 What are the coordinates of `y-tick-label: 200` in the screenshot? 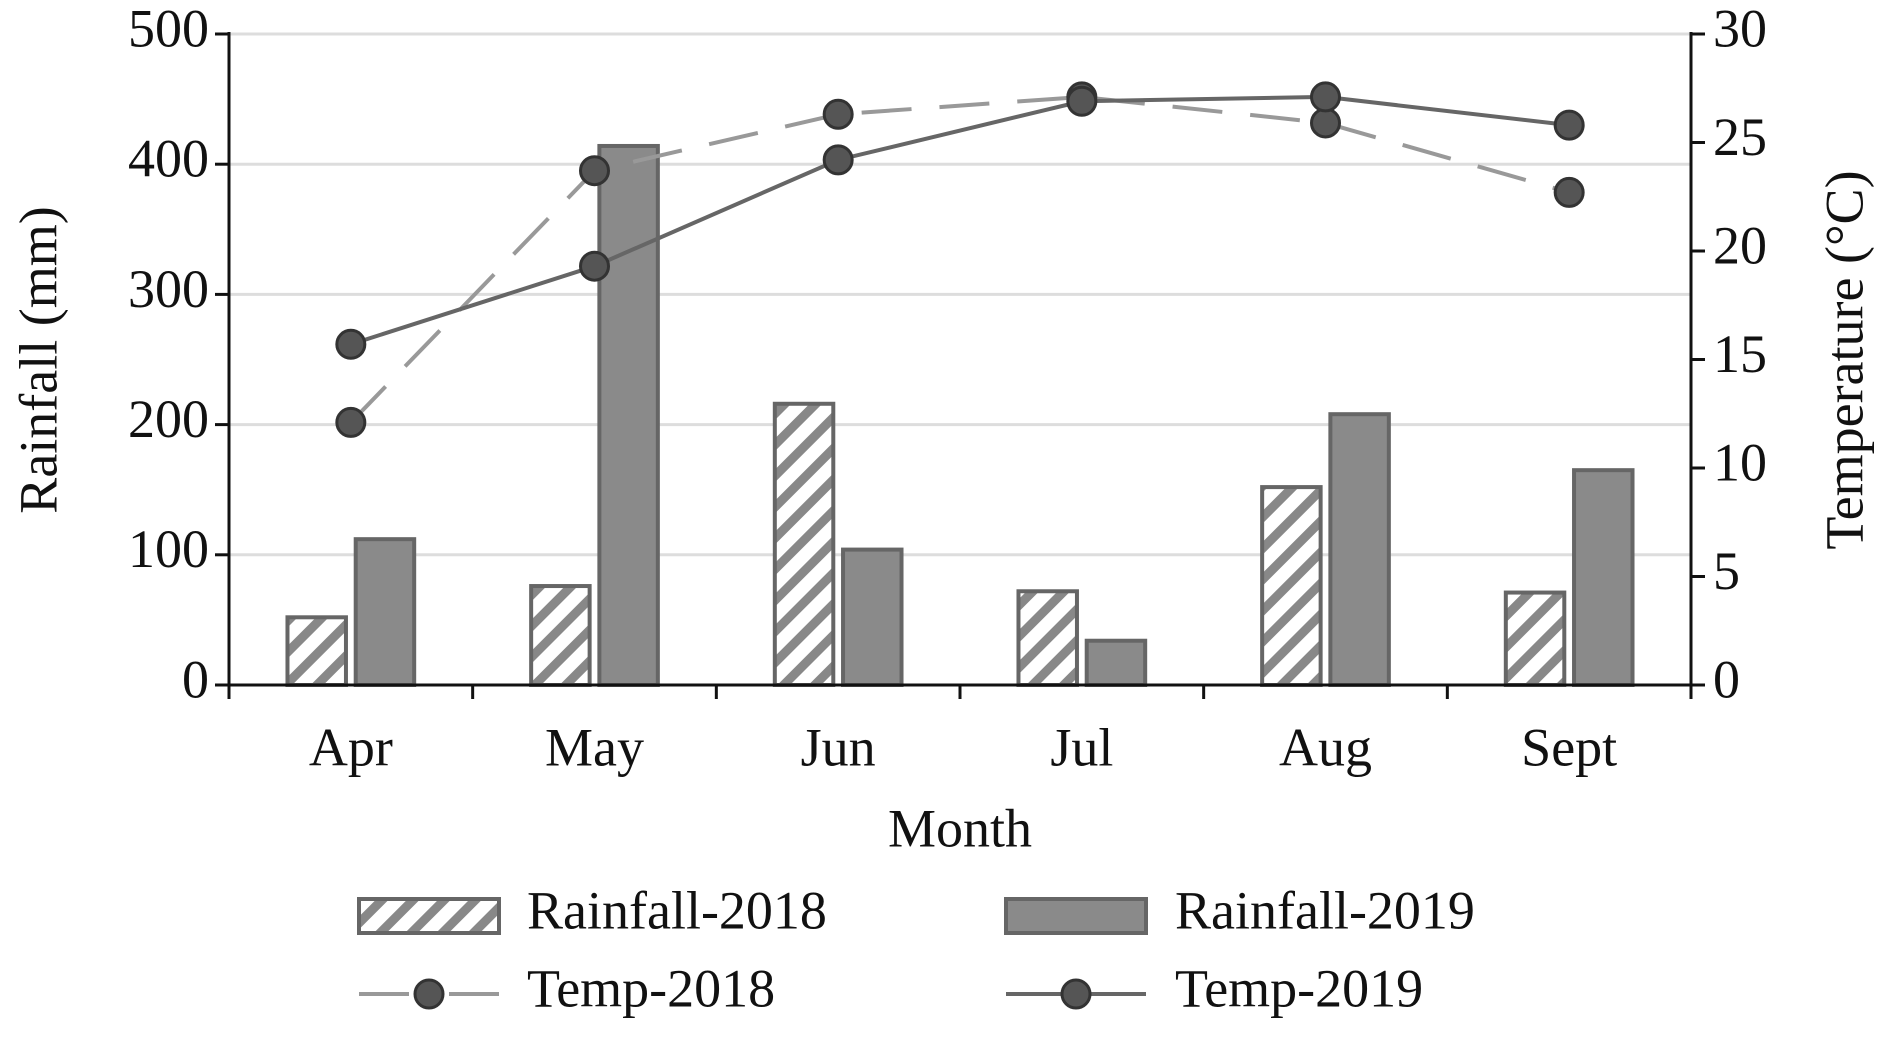 It's located at (168, 419).